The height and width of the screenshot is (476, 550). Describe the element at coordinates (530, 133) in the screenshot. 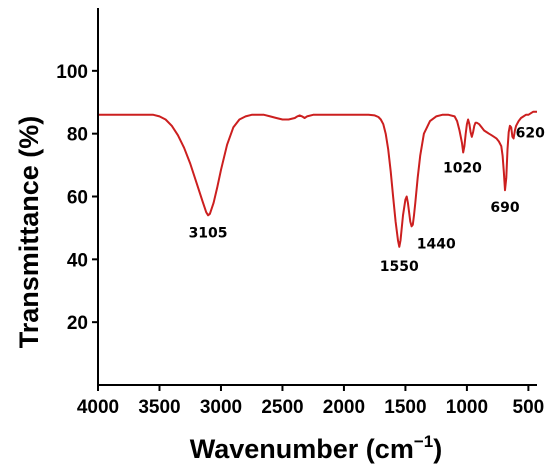

I see `peak-label-620: 620` at that location.